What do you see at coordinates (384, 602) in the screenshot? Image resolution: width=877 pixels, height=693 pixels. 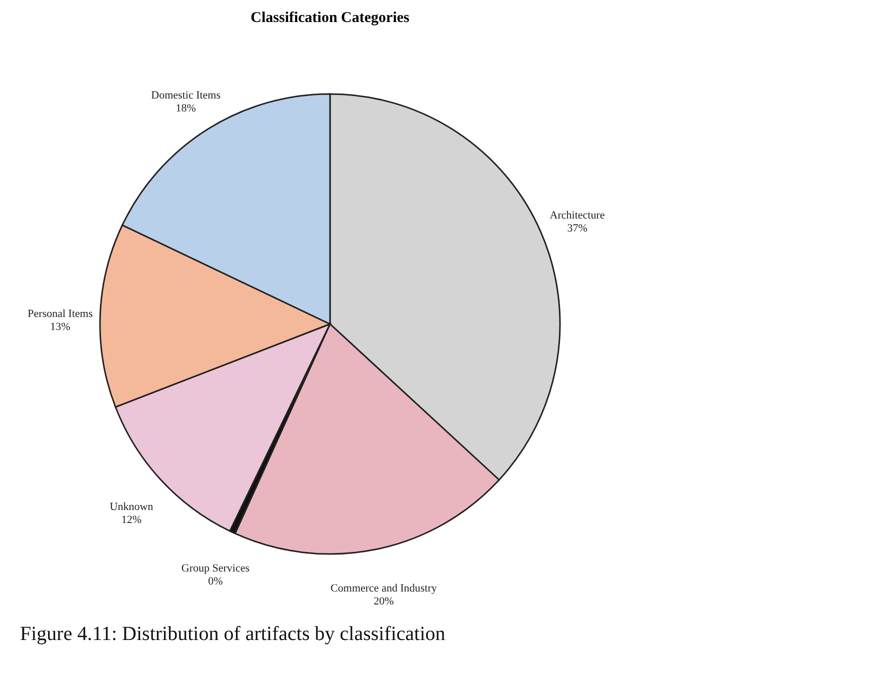 I see `data-label: 20%` at bounding box center [384, 602].